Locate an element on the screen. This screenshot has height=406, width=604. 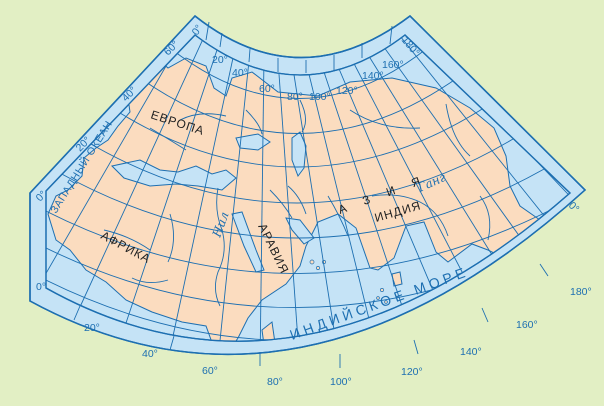
meridian-label-bottom: 140° is located at coordinates (471, 352).